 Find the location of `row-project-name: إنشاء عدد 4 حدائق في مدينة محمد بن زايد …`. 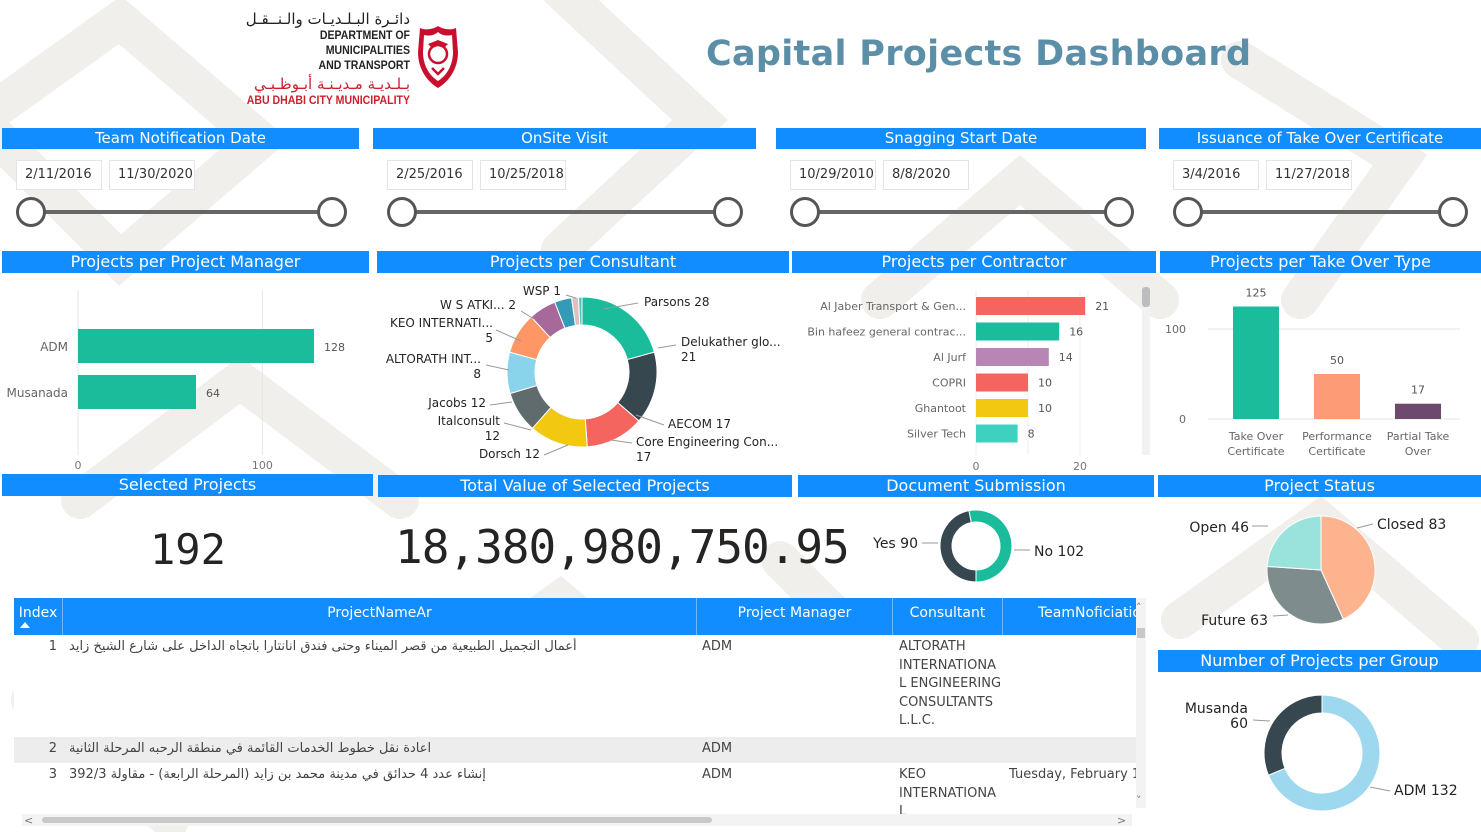

row-project-name: إنشاء عدد 4 حدائق في مدينة محمد بن زايد … is located at coordinates (277, 774).